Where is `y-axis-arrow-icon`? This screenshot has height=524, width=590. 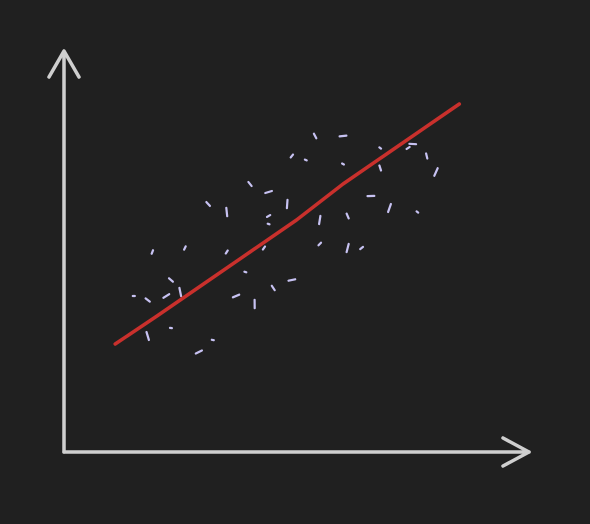 y-axis-arrow-icon is located at coordinates (64, 64).